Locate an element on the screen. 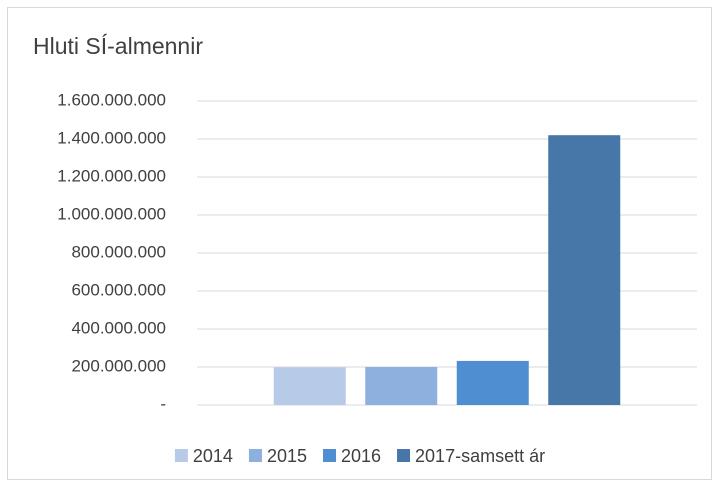  y-tick-label: 600.000.000 is located at coordinates (118, 289).